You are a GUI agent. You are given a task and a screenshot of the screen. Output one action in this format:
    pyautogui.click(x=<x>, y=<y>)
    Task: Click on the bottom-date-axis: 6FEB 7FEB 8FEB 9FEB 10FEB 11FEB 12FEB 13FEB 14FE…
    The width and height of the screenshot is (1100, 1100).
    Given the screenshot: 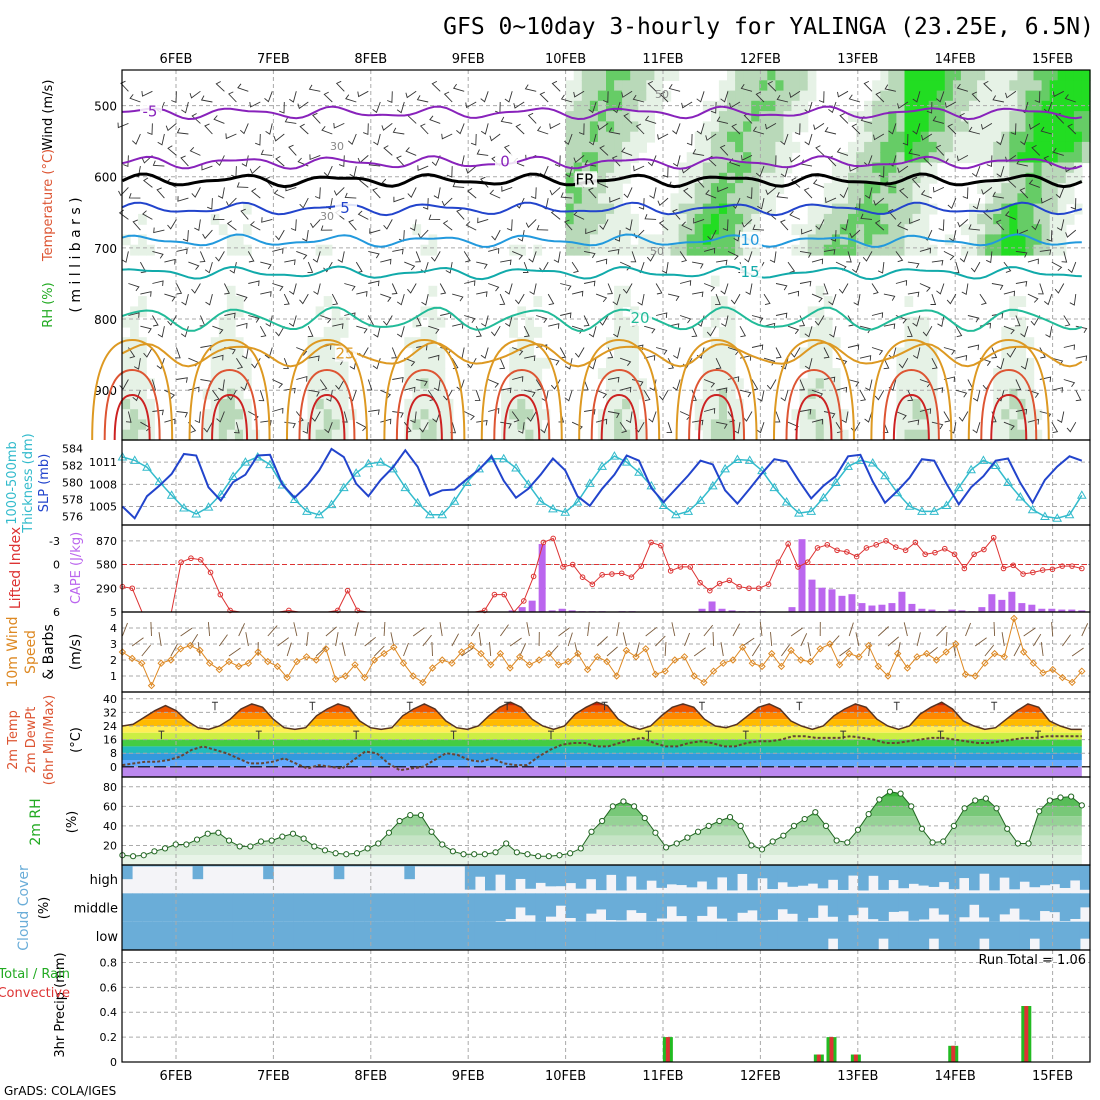 What is the action you would take?
    pyautogui.click(x=617, y=1076)
    